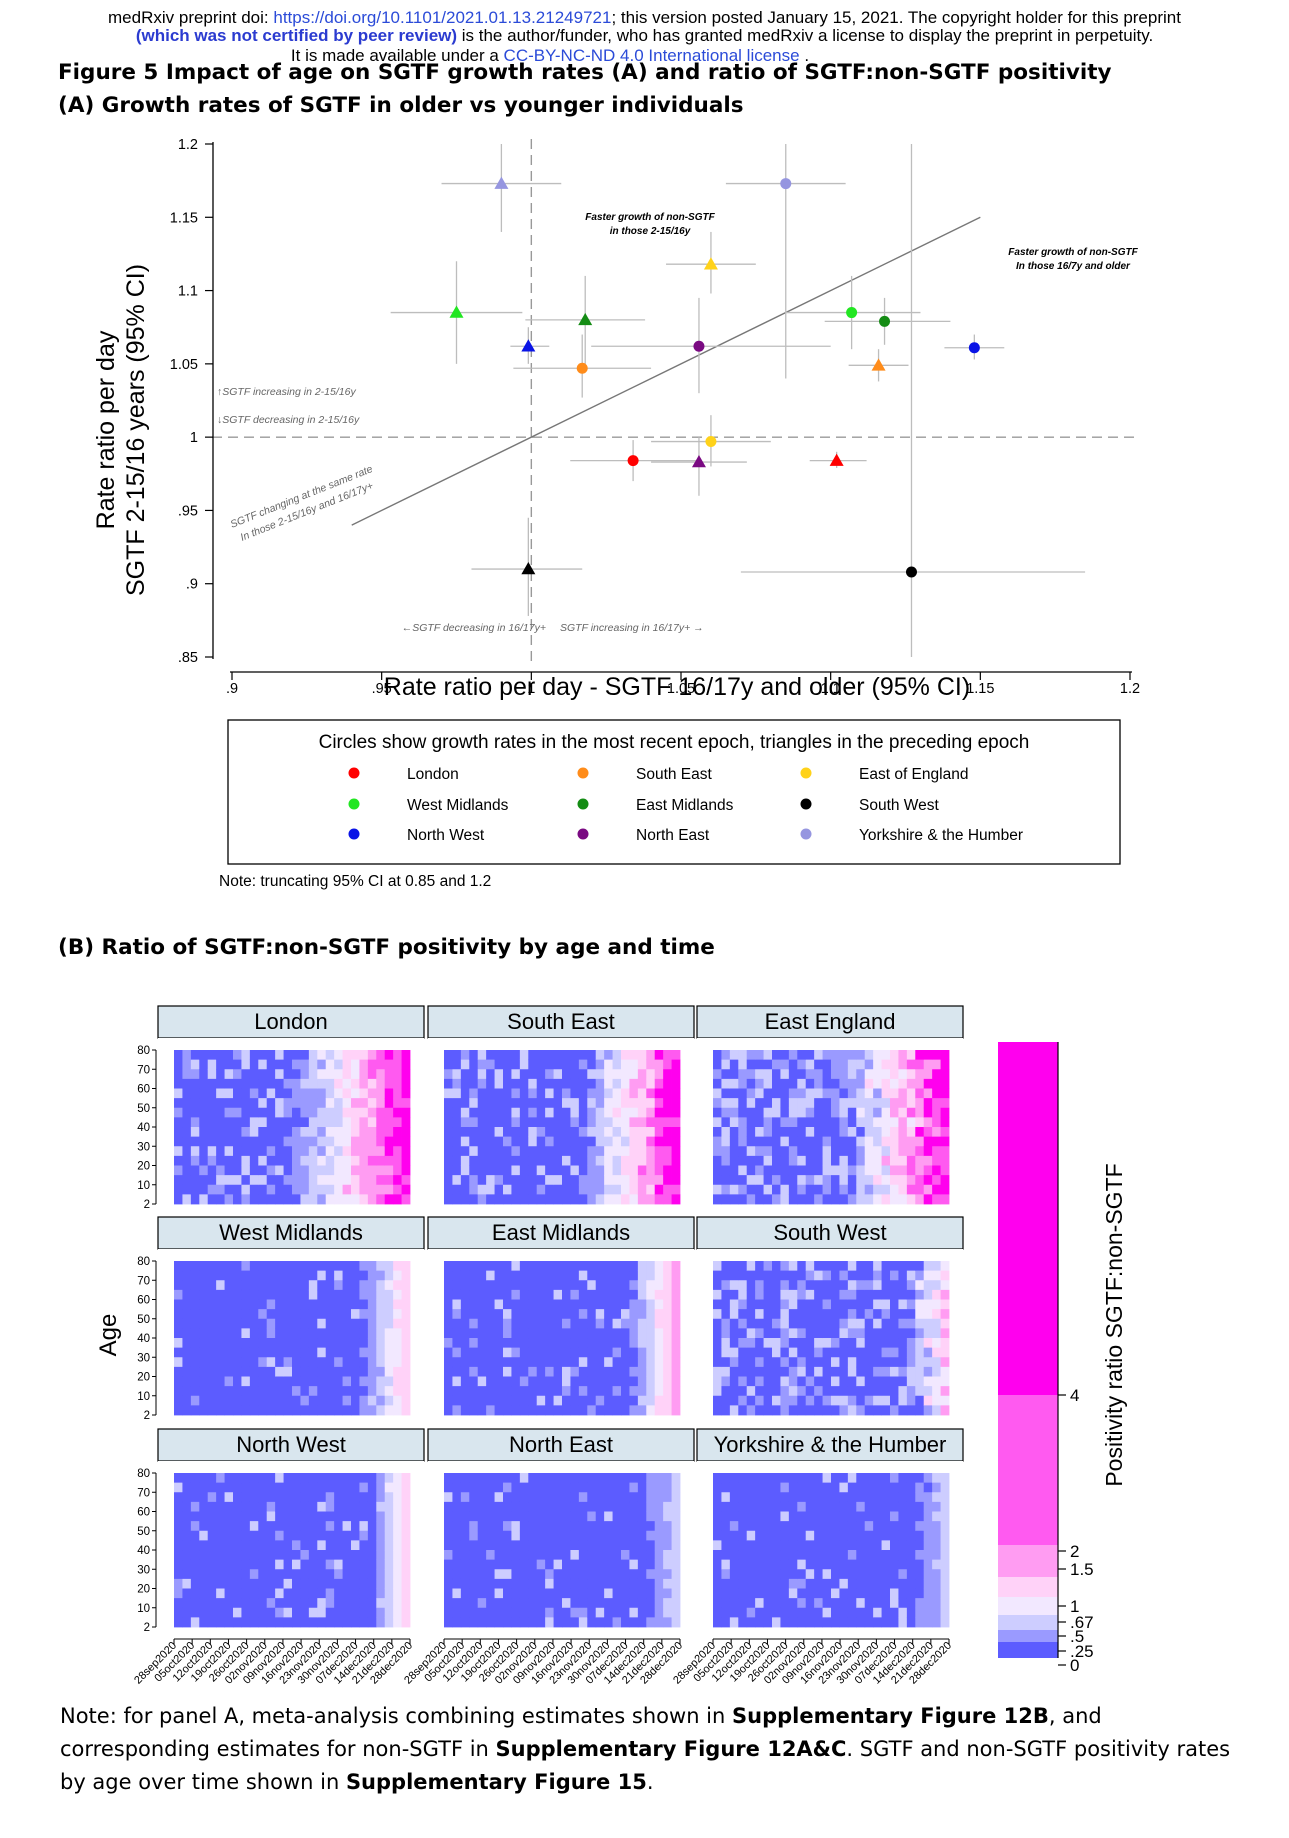 This screenshot has height=1838, width=1289. I want to click on license-link: CC-BY-NC-ND 4.0 International license, so click(651, 55).